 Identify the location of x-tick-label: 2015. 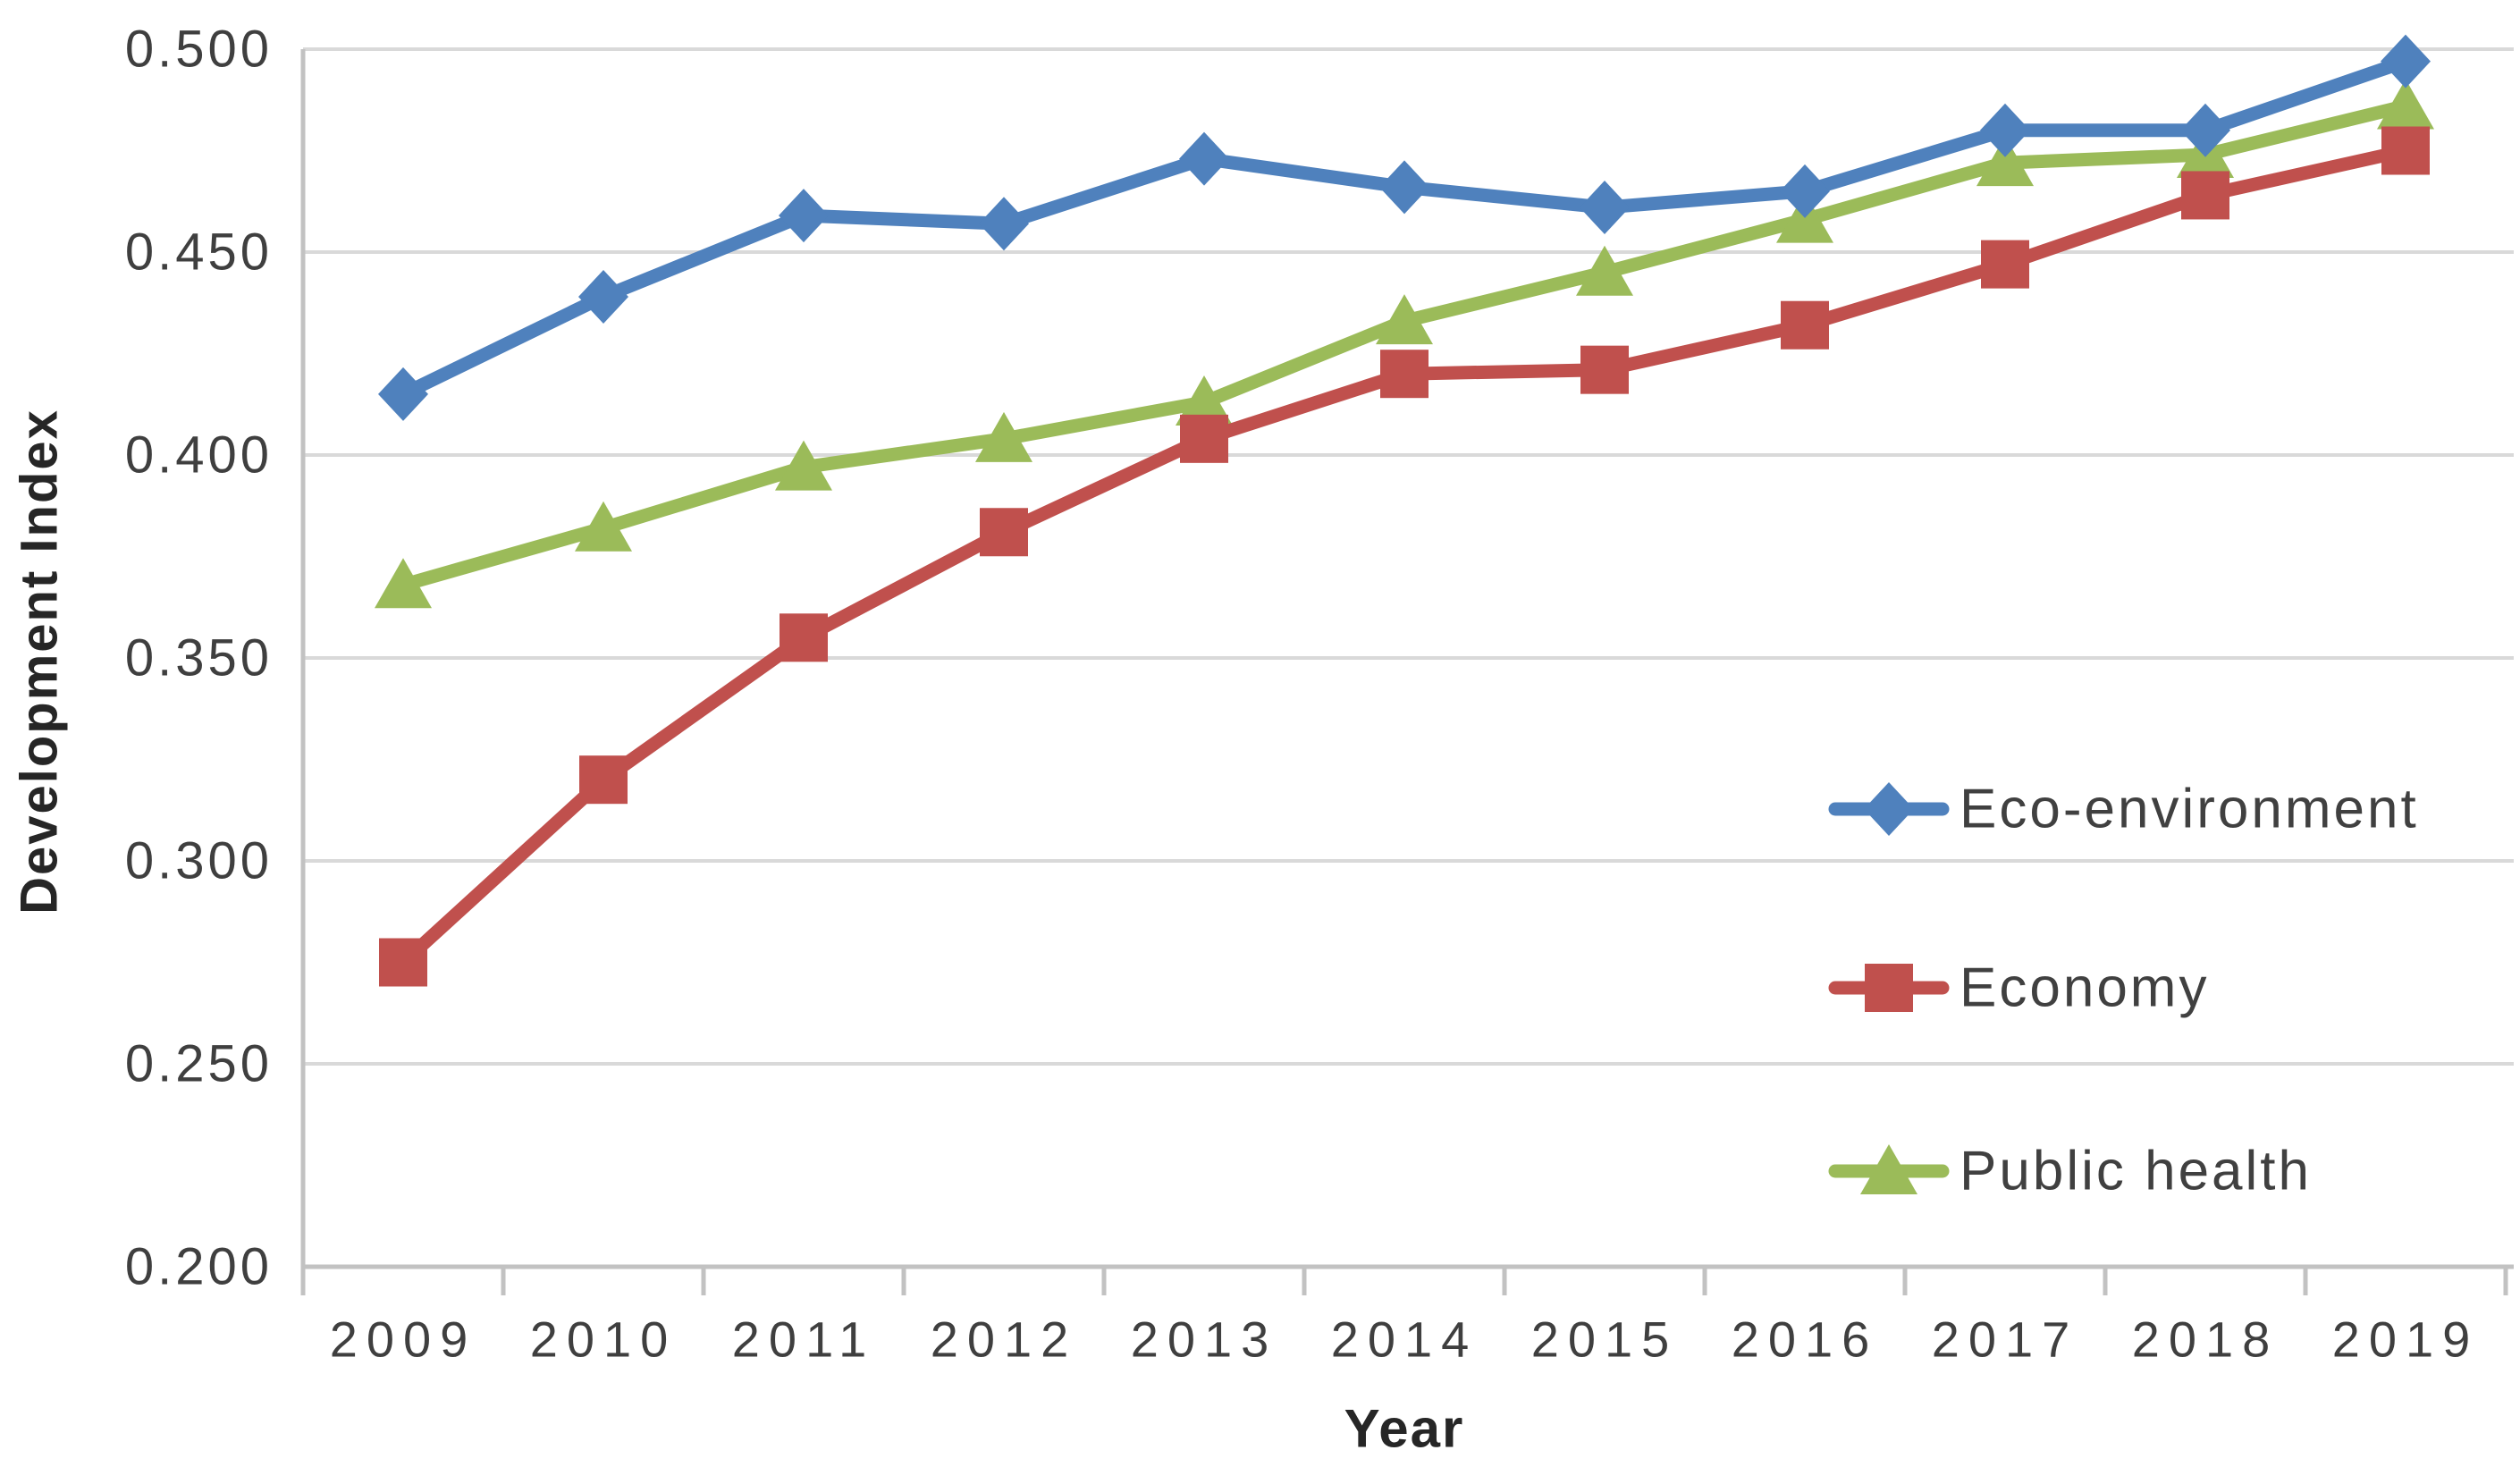
(1604, 1339).